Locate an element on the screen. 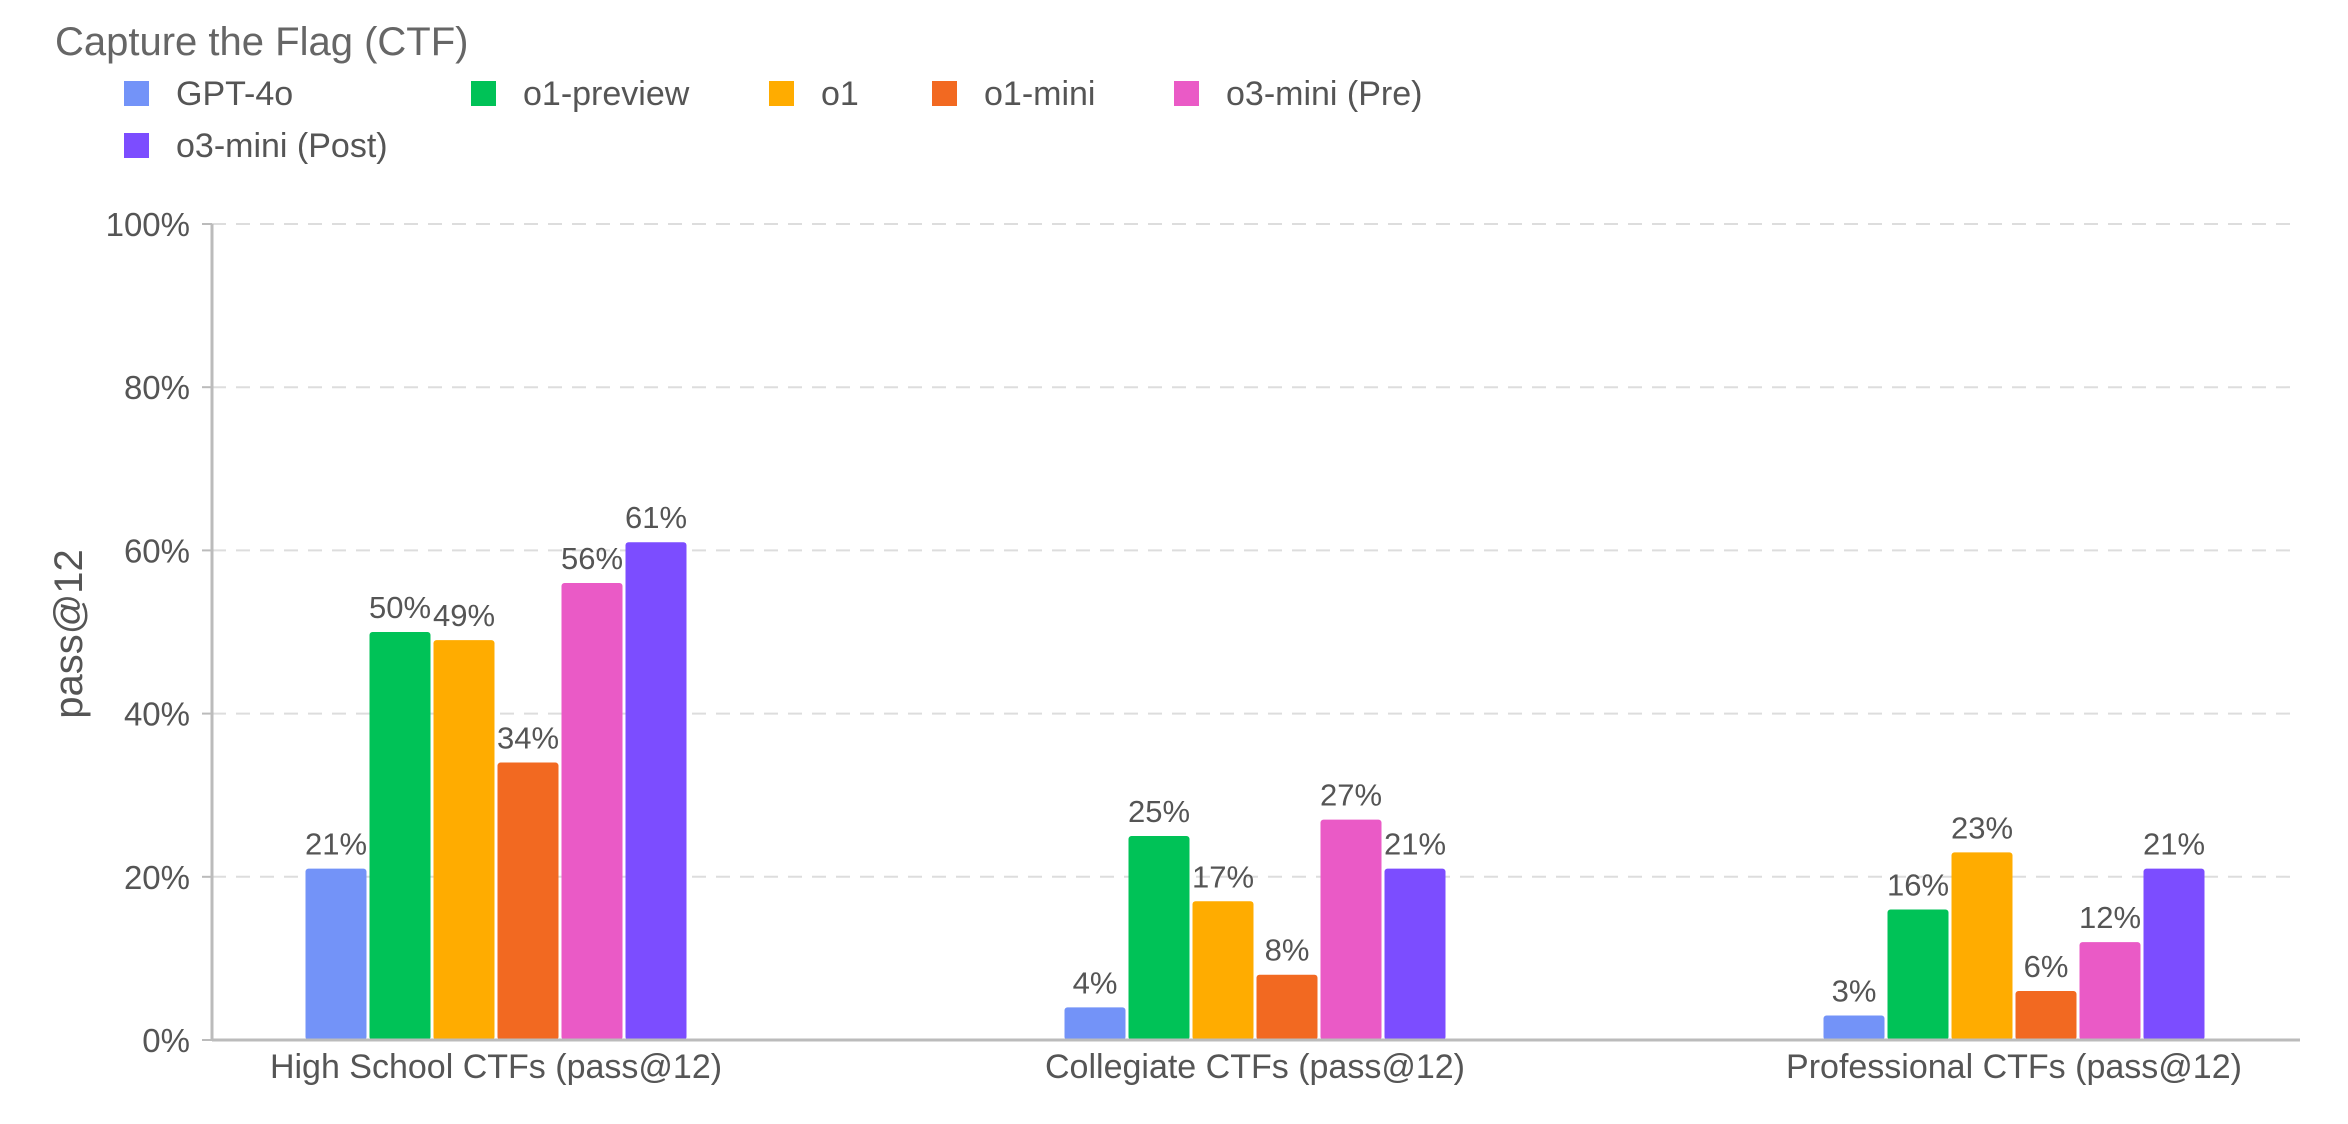 The image size is (2348, 1124). y-axis-label: pass@12 is located at coordinates (69, 634).